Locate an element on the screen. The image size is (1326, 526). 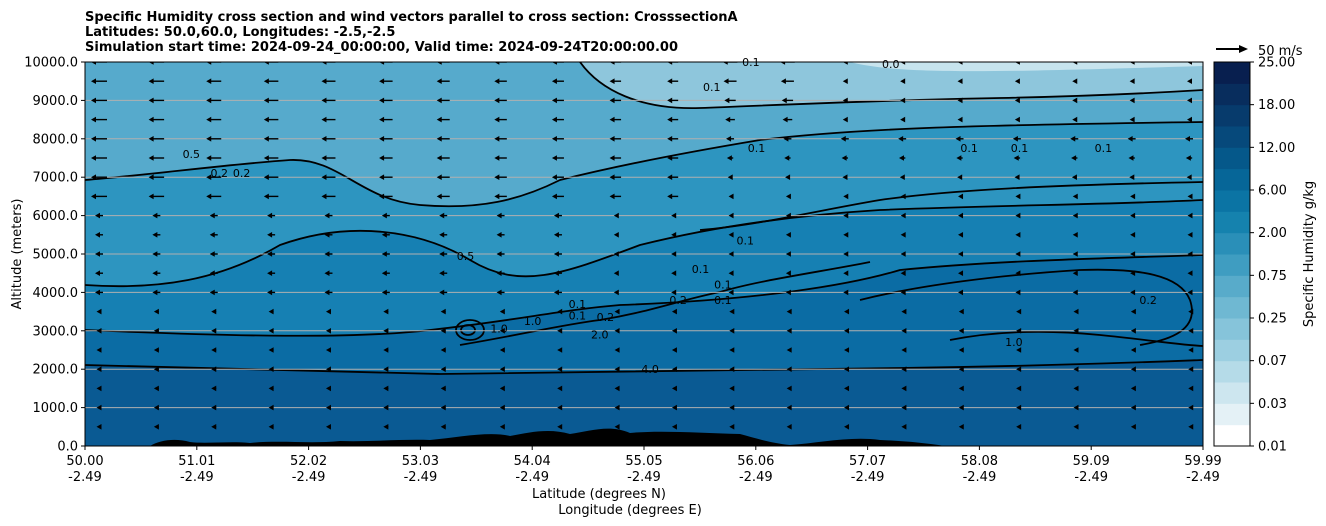
contour-label: 4.0 is located at coordinates (650, 369).